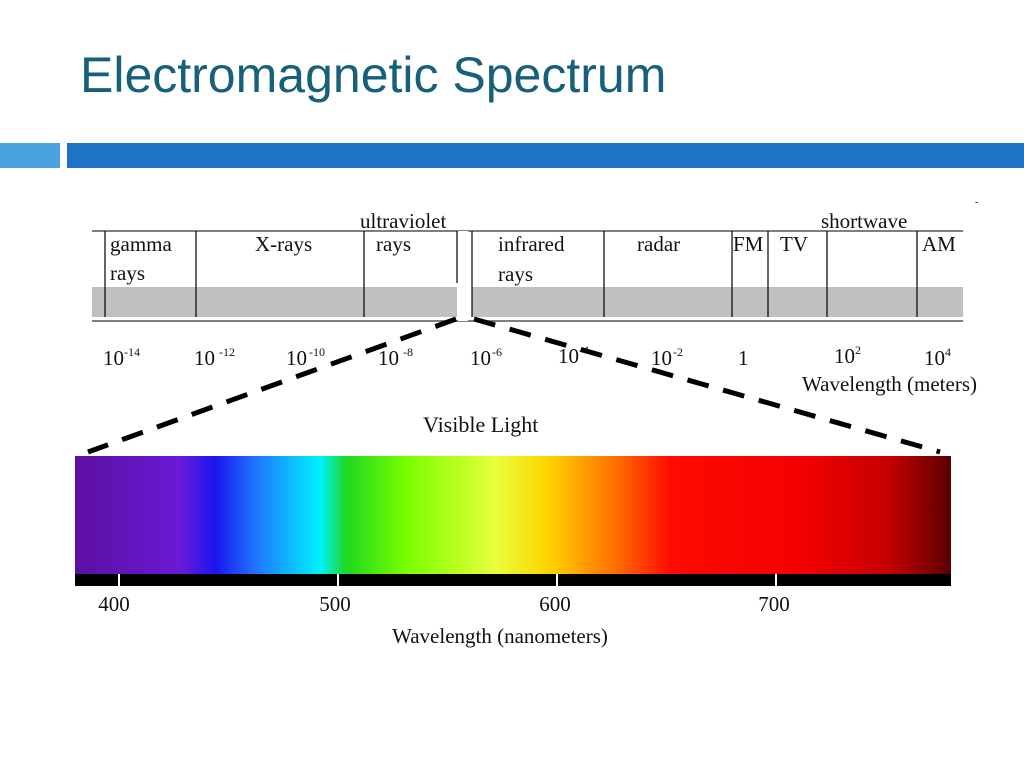  I want to click on slide-title: Electromagnetic Spectrum, so click(373, 75).